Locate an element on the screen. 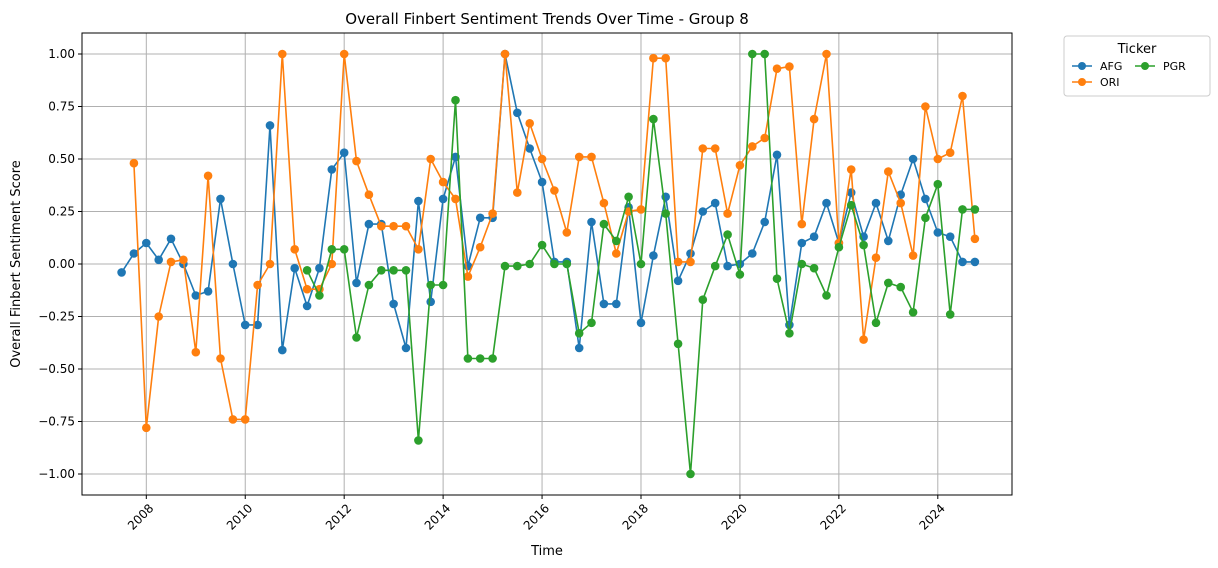 The height and width of the screenshot is (568, 1218). y-axis: −1.00 −0.75 −0.50 −0.25 0.00 0.25 0.50 0.75 1.00 is located at coordinates (60, 264).